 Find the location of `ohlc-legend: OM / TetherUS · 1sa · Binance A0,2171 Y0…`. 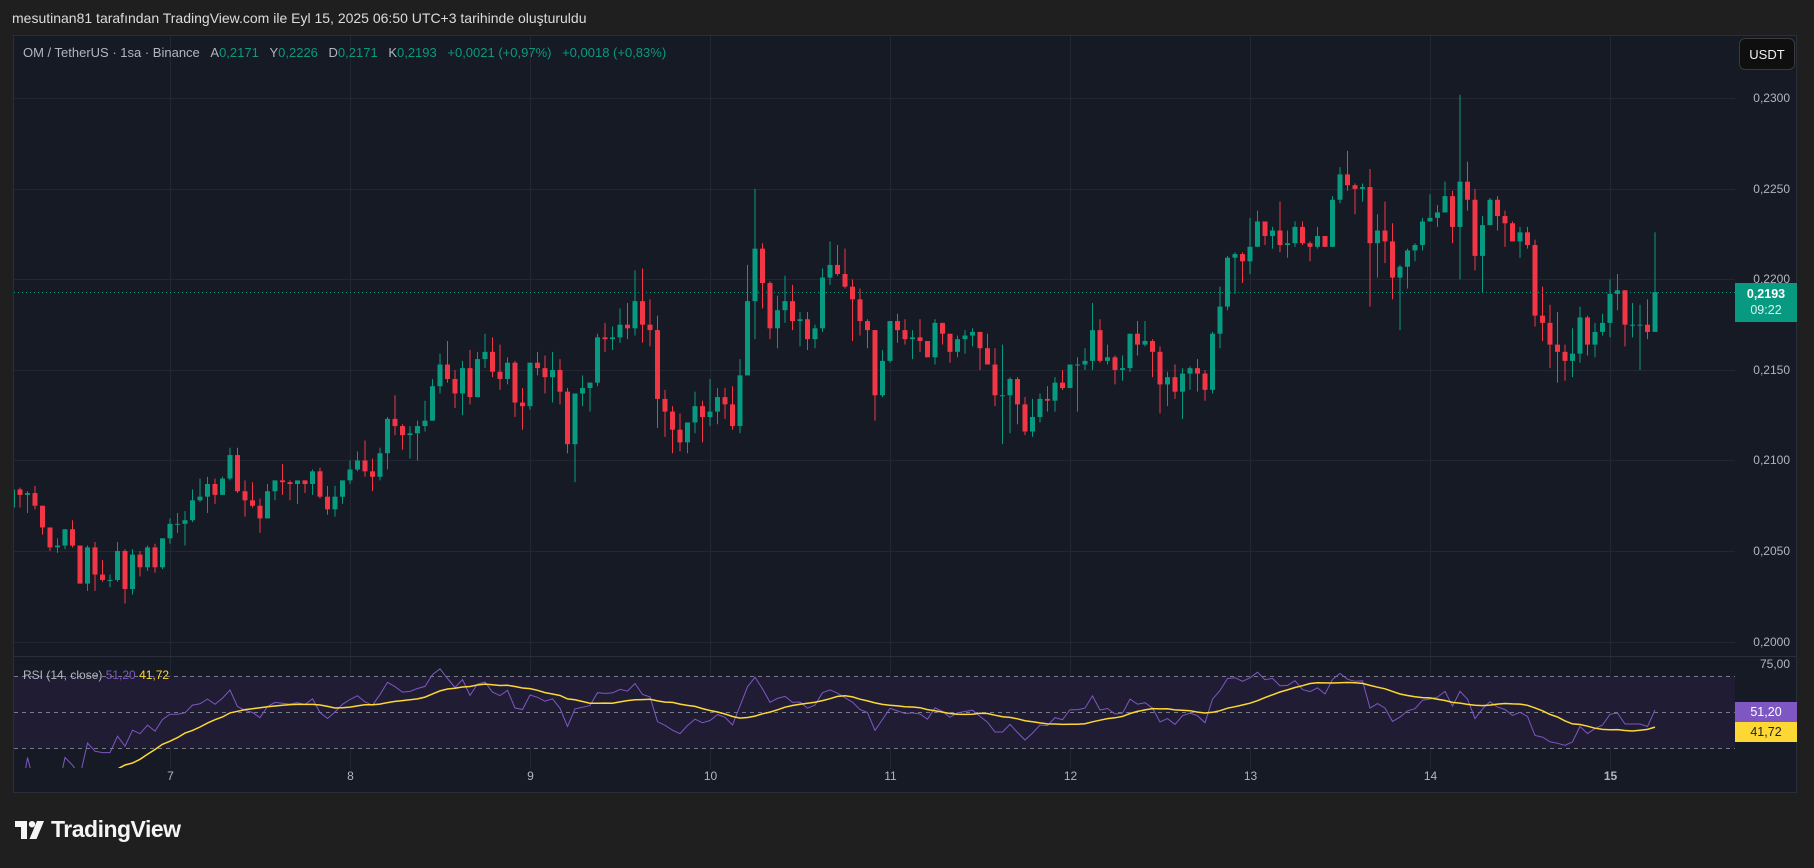

ohlc-legend: OM / TetherUS · 1sa · Binance A0,2171 Y0… is located at coordinates (344, 52).